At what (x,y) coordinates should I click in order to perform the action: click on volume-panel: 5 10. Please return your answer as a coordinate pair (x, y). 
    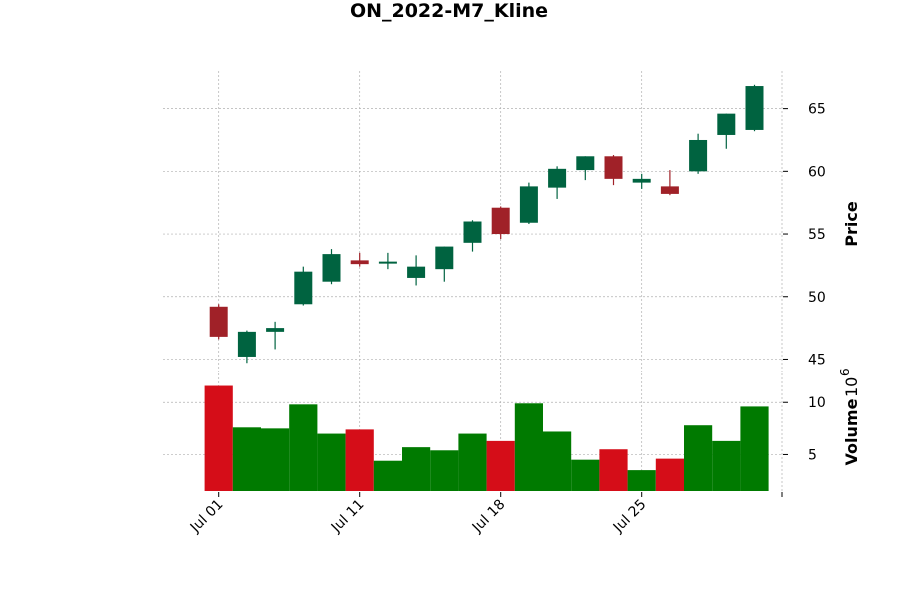
    Looking at the image, I should click on (494, 432).